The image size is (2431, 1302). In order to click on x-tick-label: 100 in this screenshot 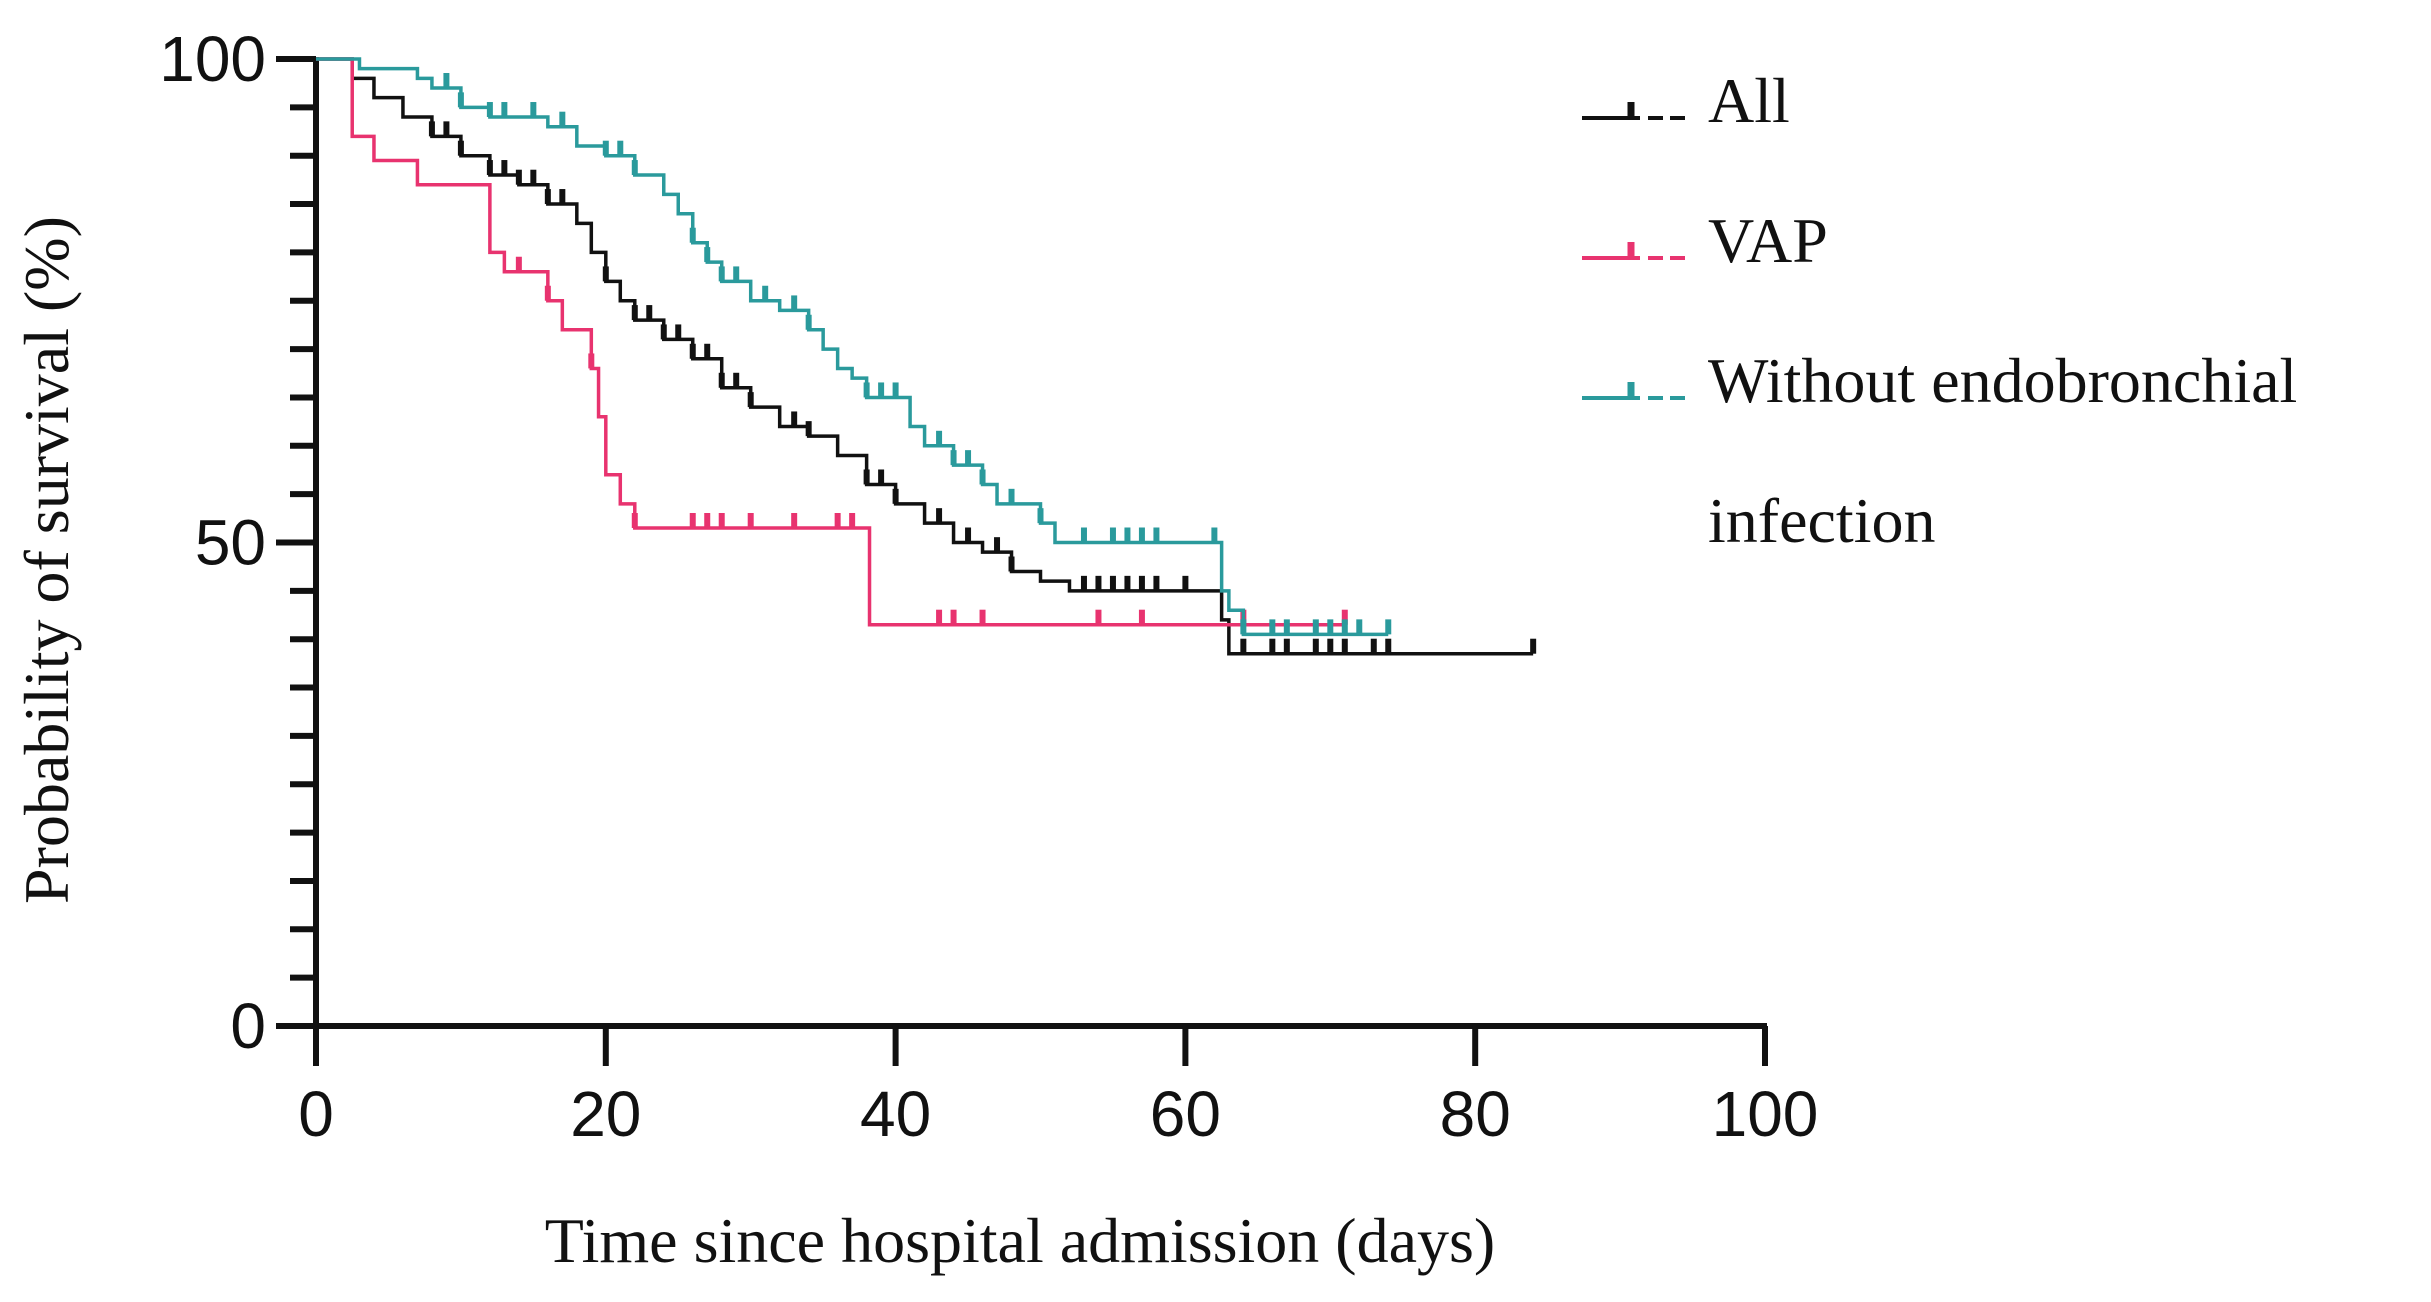, I will do `click(1765, 1114)`.